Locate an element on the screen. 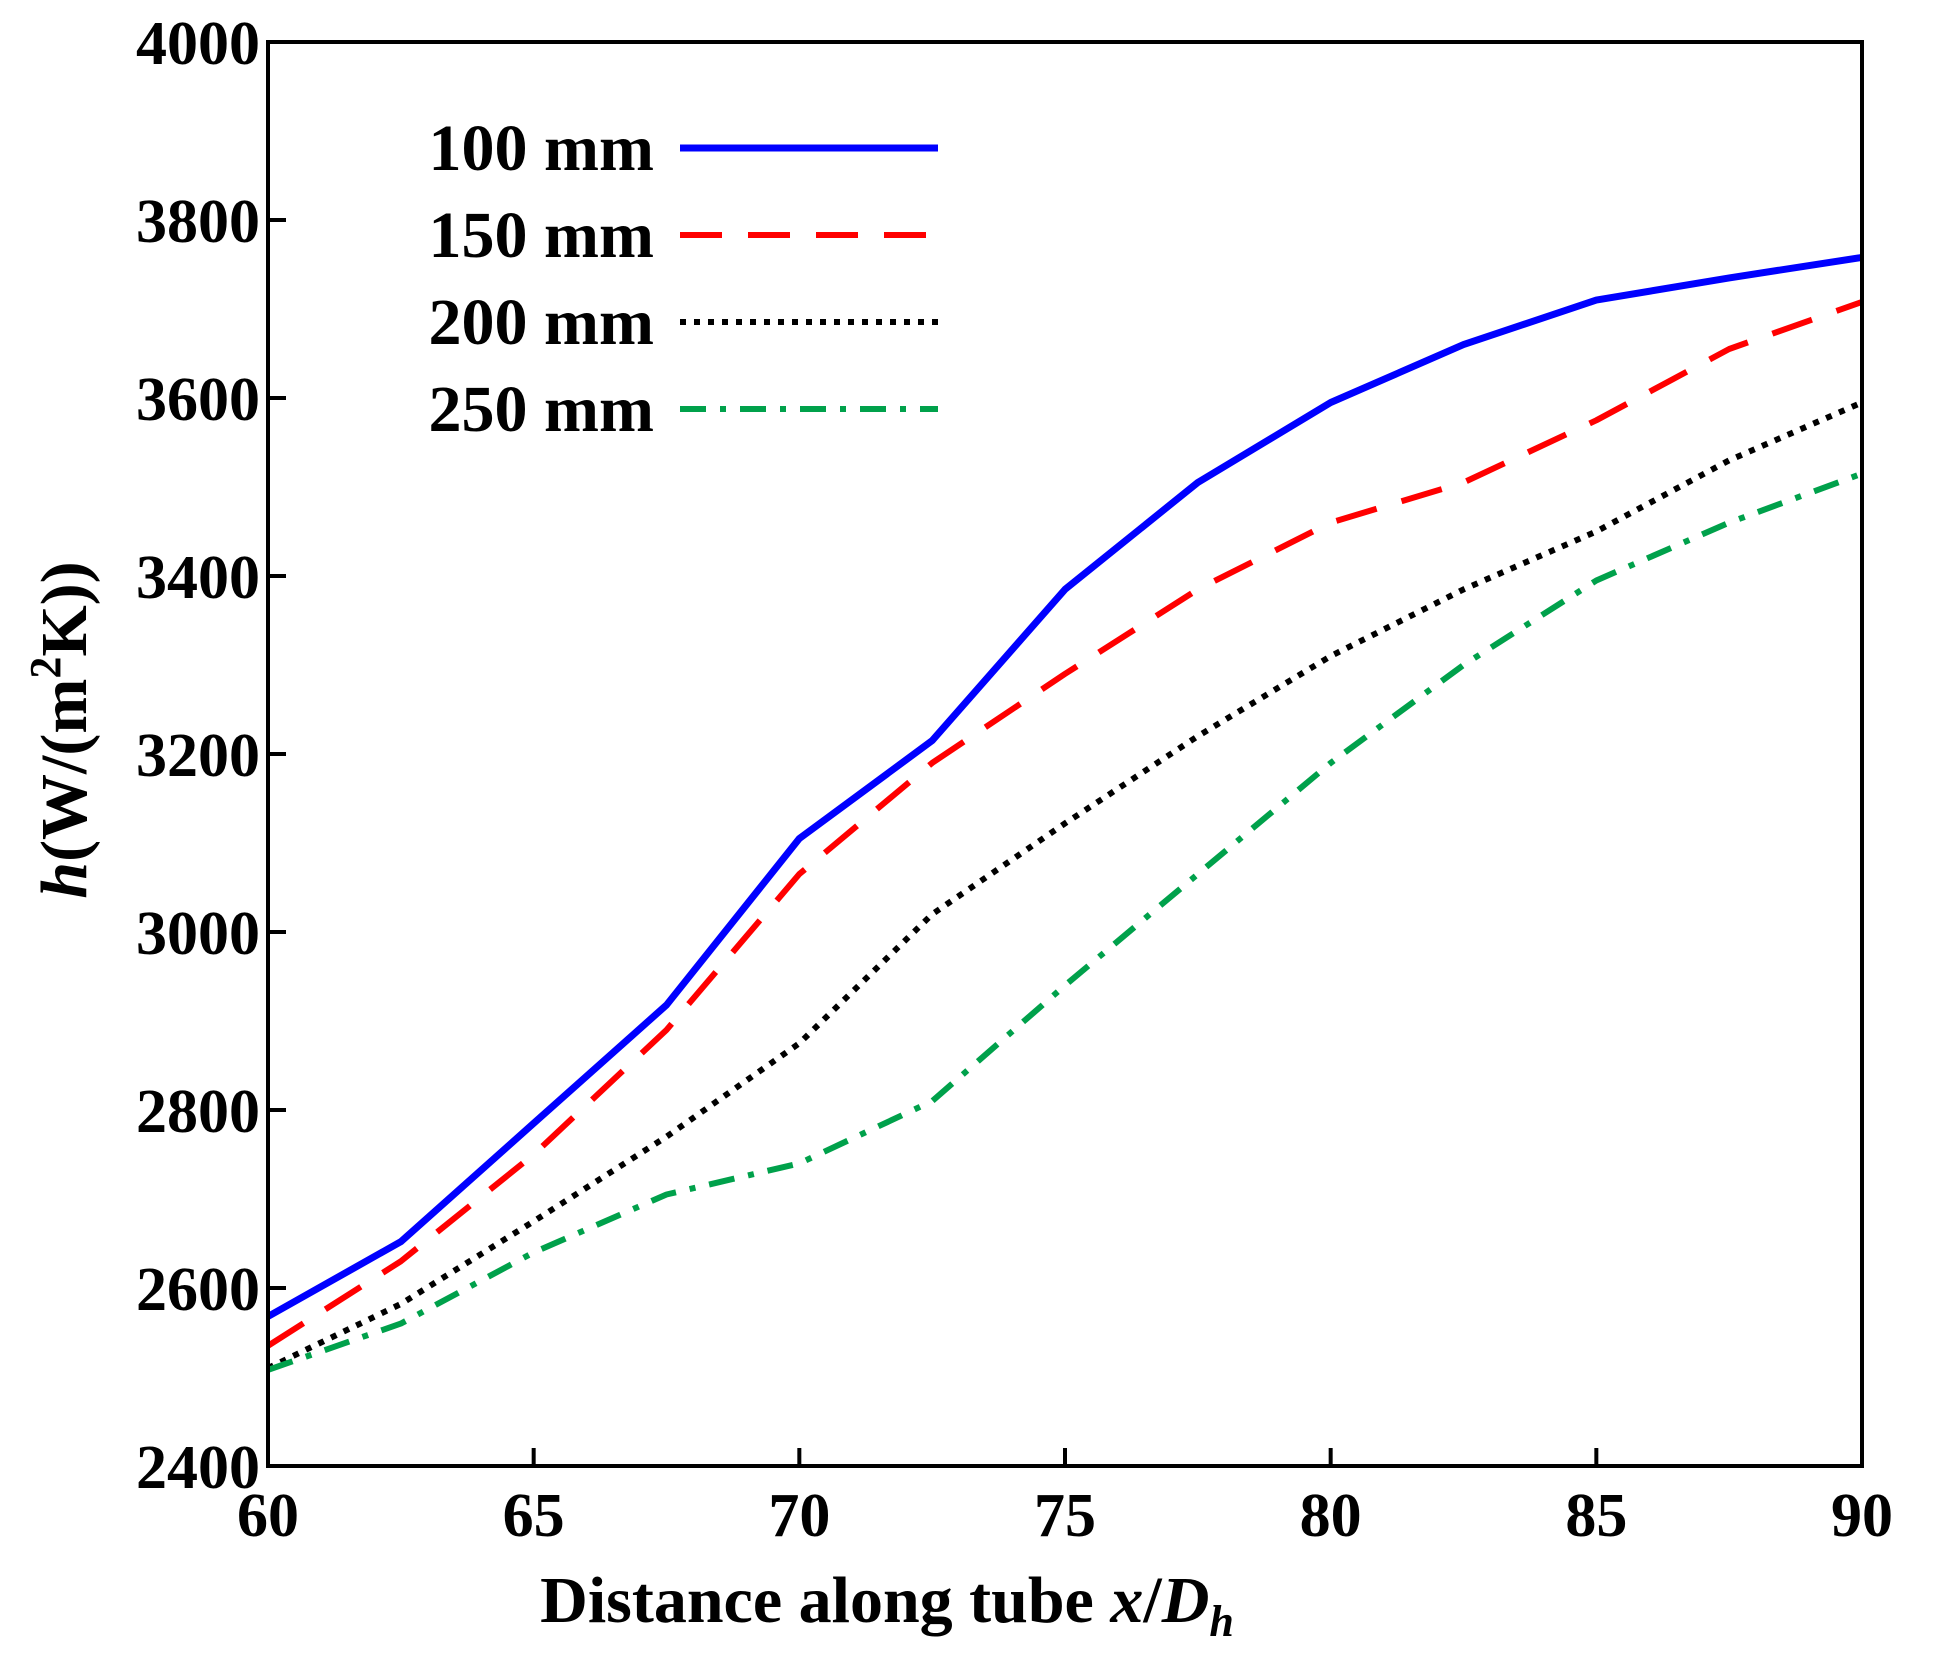 This screenshot has height=1656, width=1935. x-tick-label: 60 is located at coordinates (268, 1516).